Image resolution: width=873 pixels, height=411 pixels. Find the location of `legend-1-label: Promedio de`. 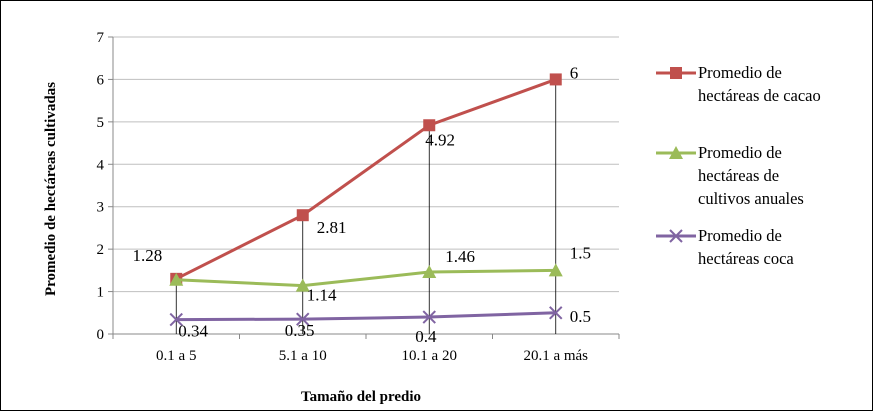

legend-1-label: Promedio de is located at coordinates (740, 152).